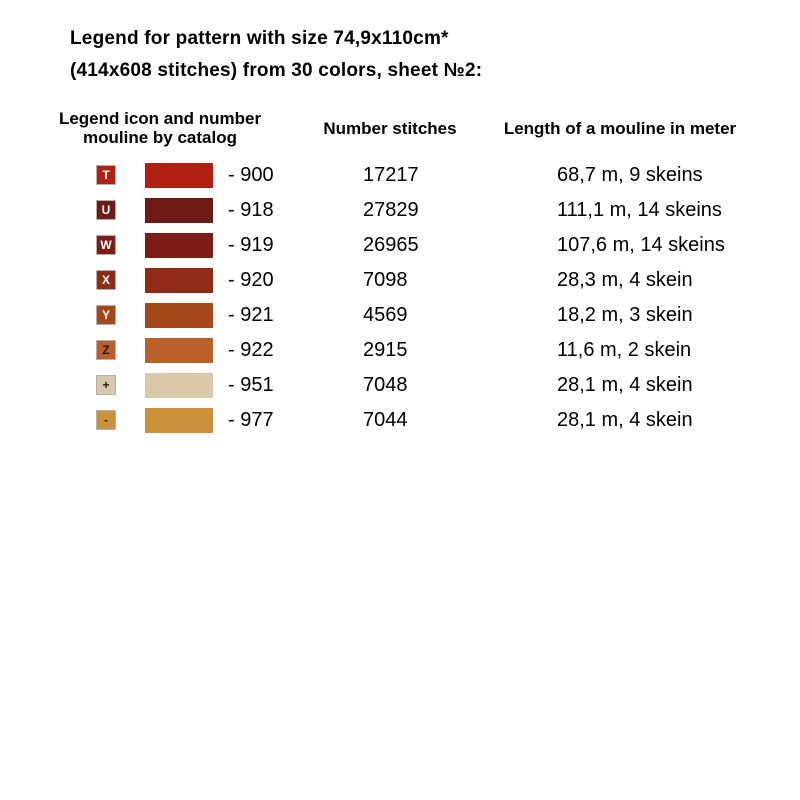 The image size is (800, 800). What do you see at coordinates (251, 280) in the screenshot?
I see `catalog-number: - 920` at bounding box center [251, 280].